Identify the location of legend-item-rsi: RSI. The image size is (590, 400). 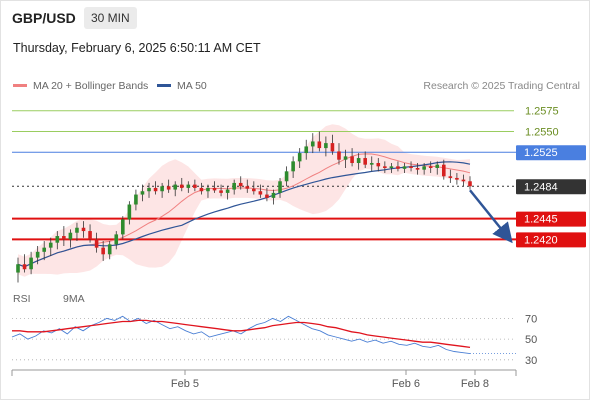
(22, 299).